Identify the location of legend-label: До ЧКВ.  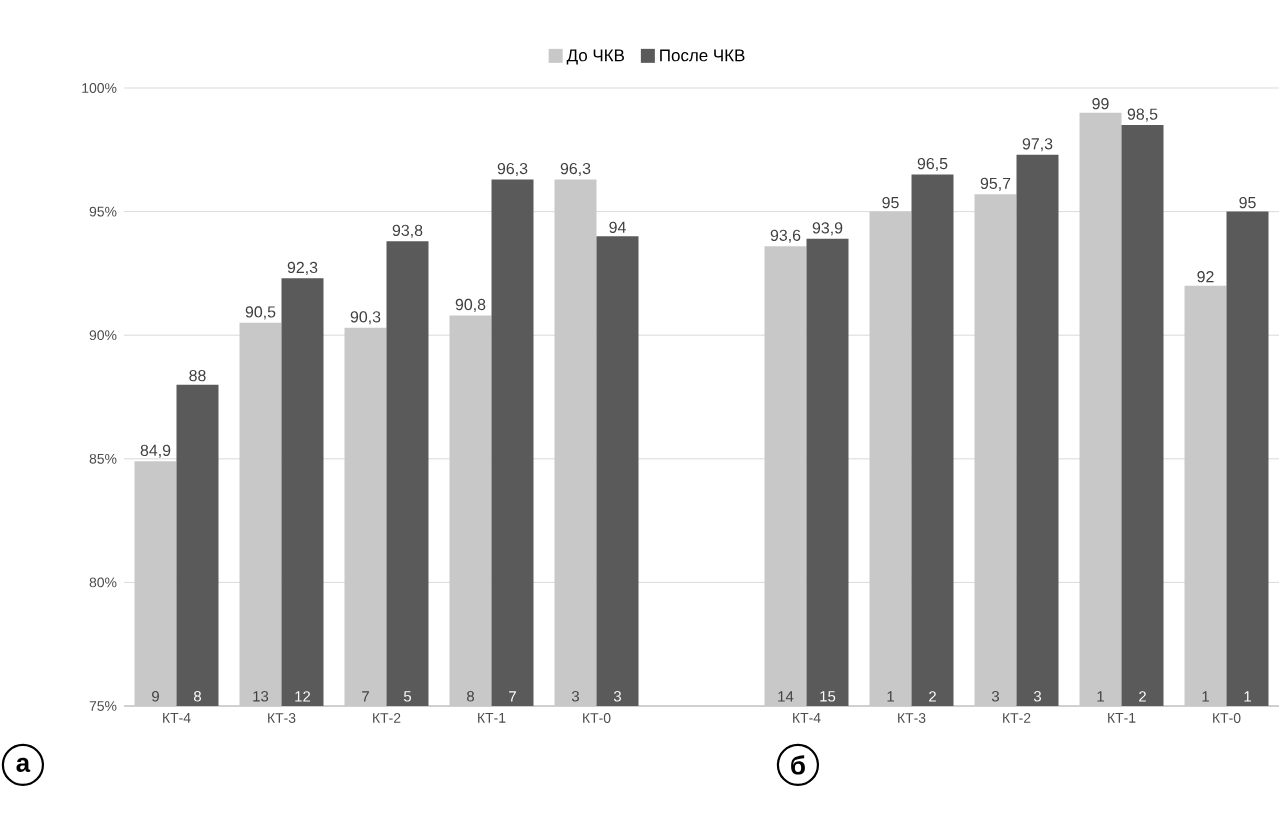
(595, 57).